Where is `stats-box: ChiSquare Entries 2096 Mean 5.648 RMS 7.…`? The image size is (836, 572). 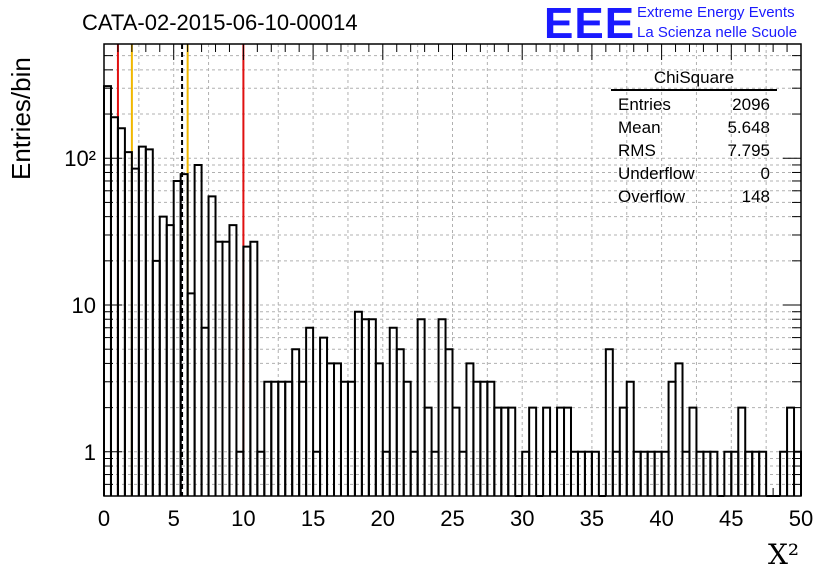 stats-box: ChiSquare Entries 2096 Mean 5.648 RMS 7.… is located at coordinates (694, 138).